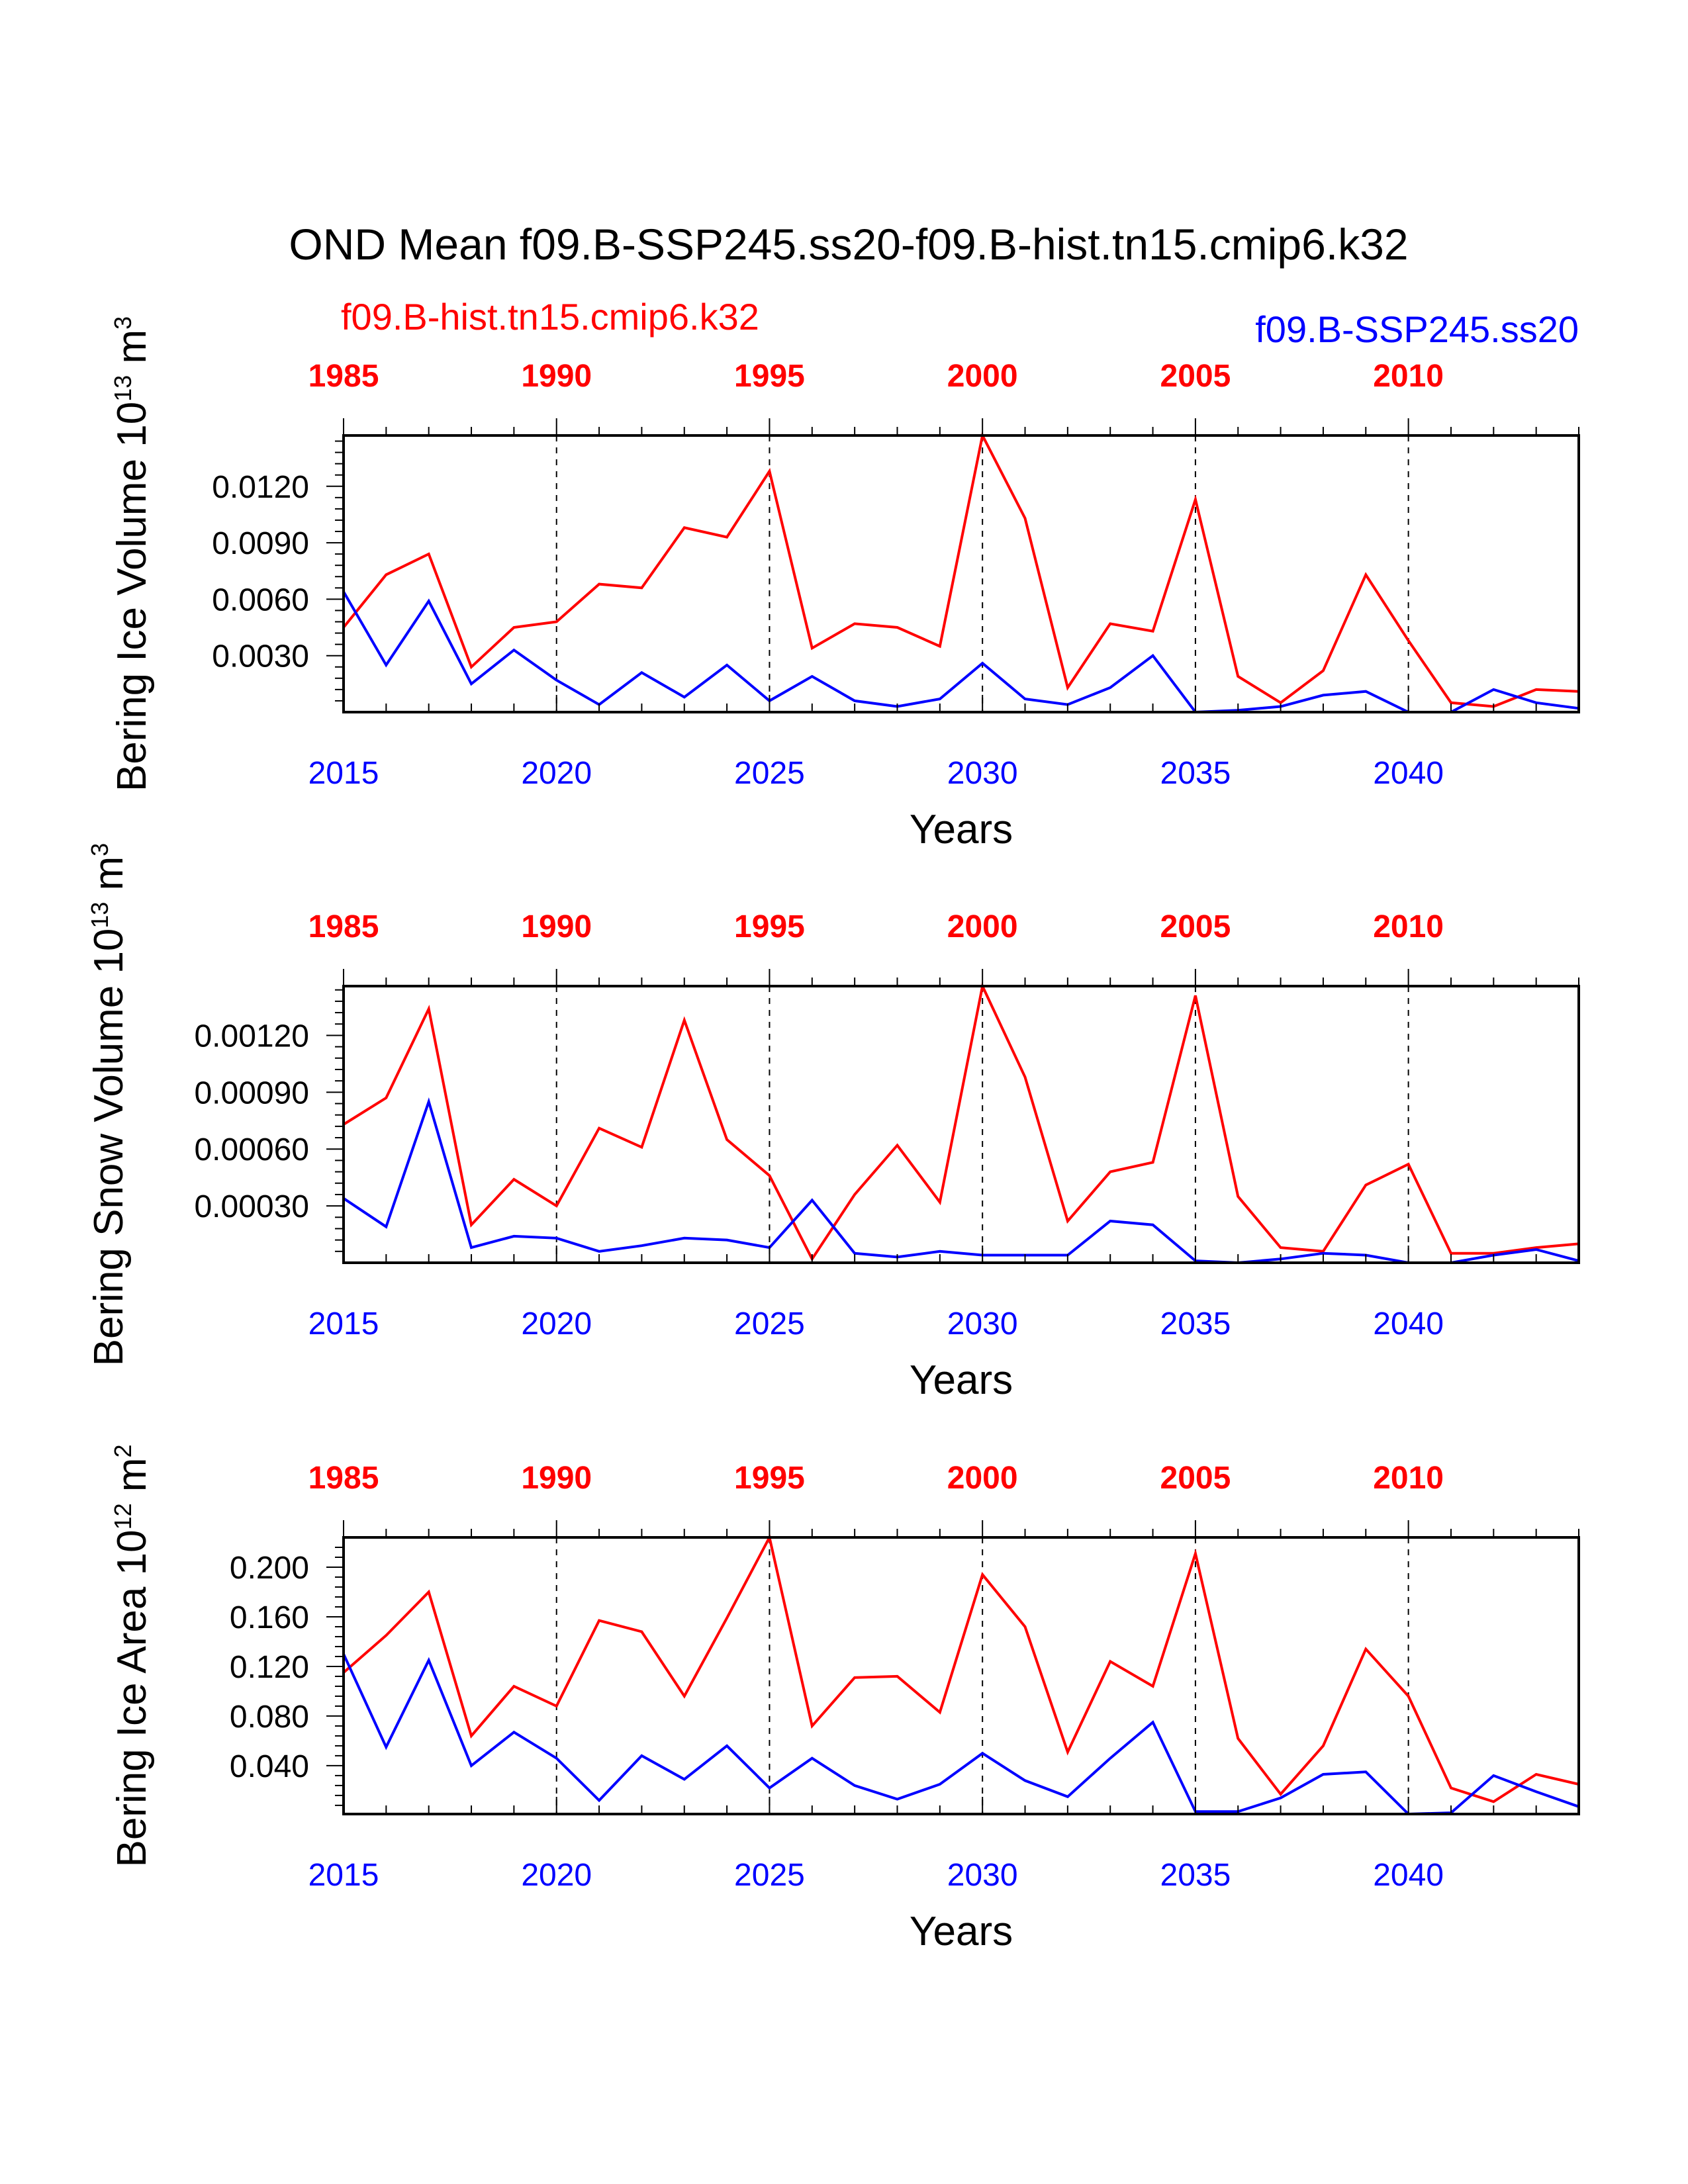 The width and height of the screenshot is (1688, 2184). Describe the element at coordinates (260, 599) in the screenshot. I see `y-tick-label: 0.0060` at that location.